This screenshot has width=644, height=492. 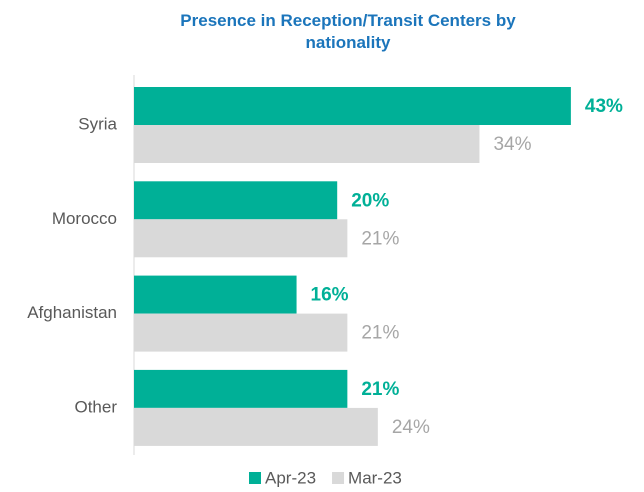 I want to click on data-label: 43%, so click(x=604, y=106).